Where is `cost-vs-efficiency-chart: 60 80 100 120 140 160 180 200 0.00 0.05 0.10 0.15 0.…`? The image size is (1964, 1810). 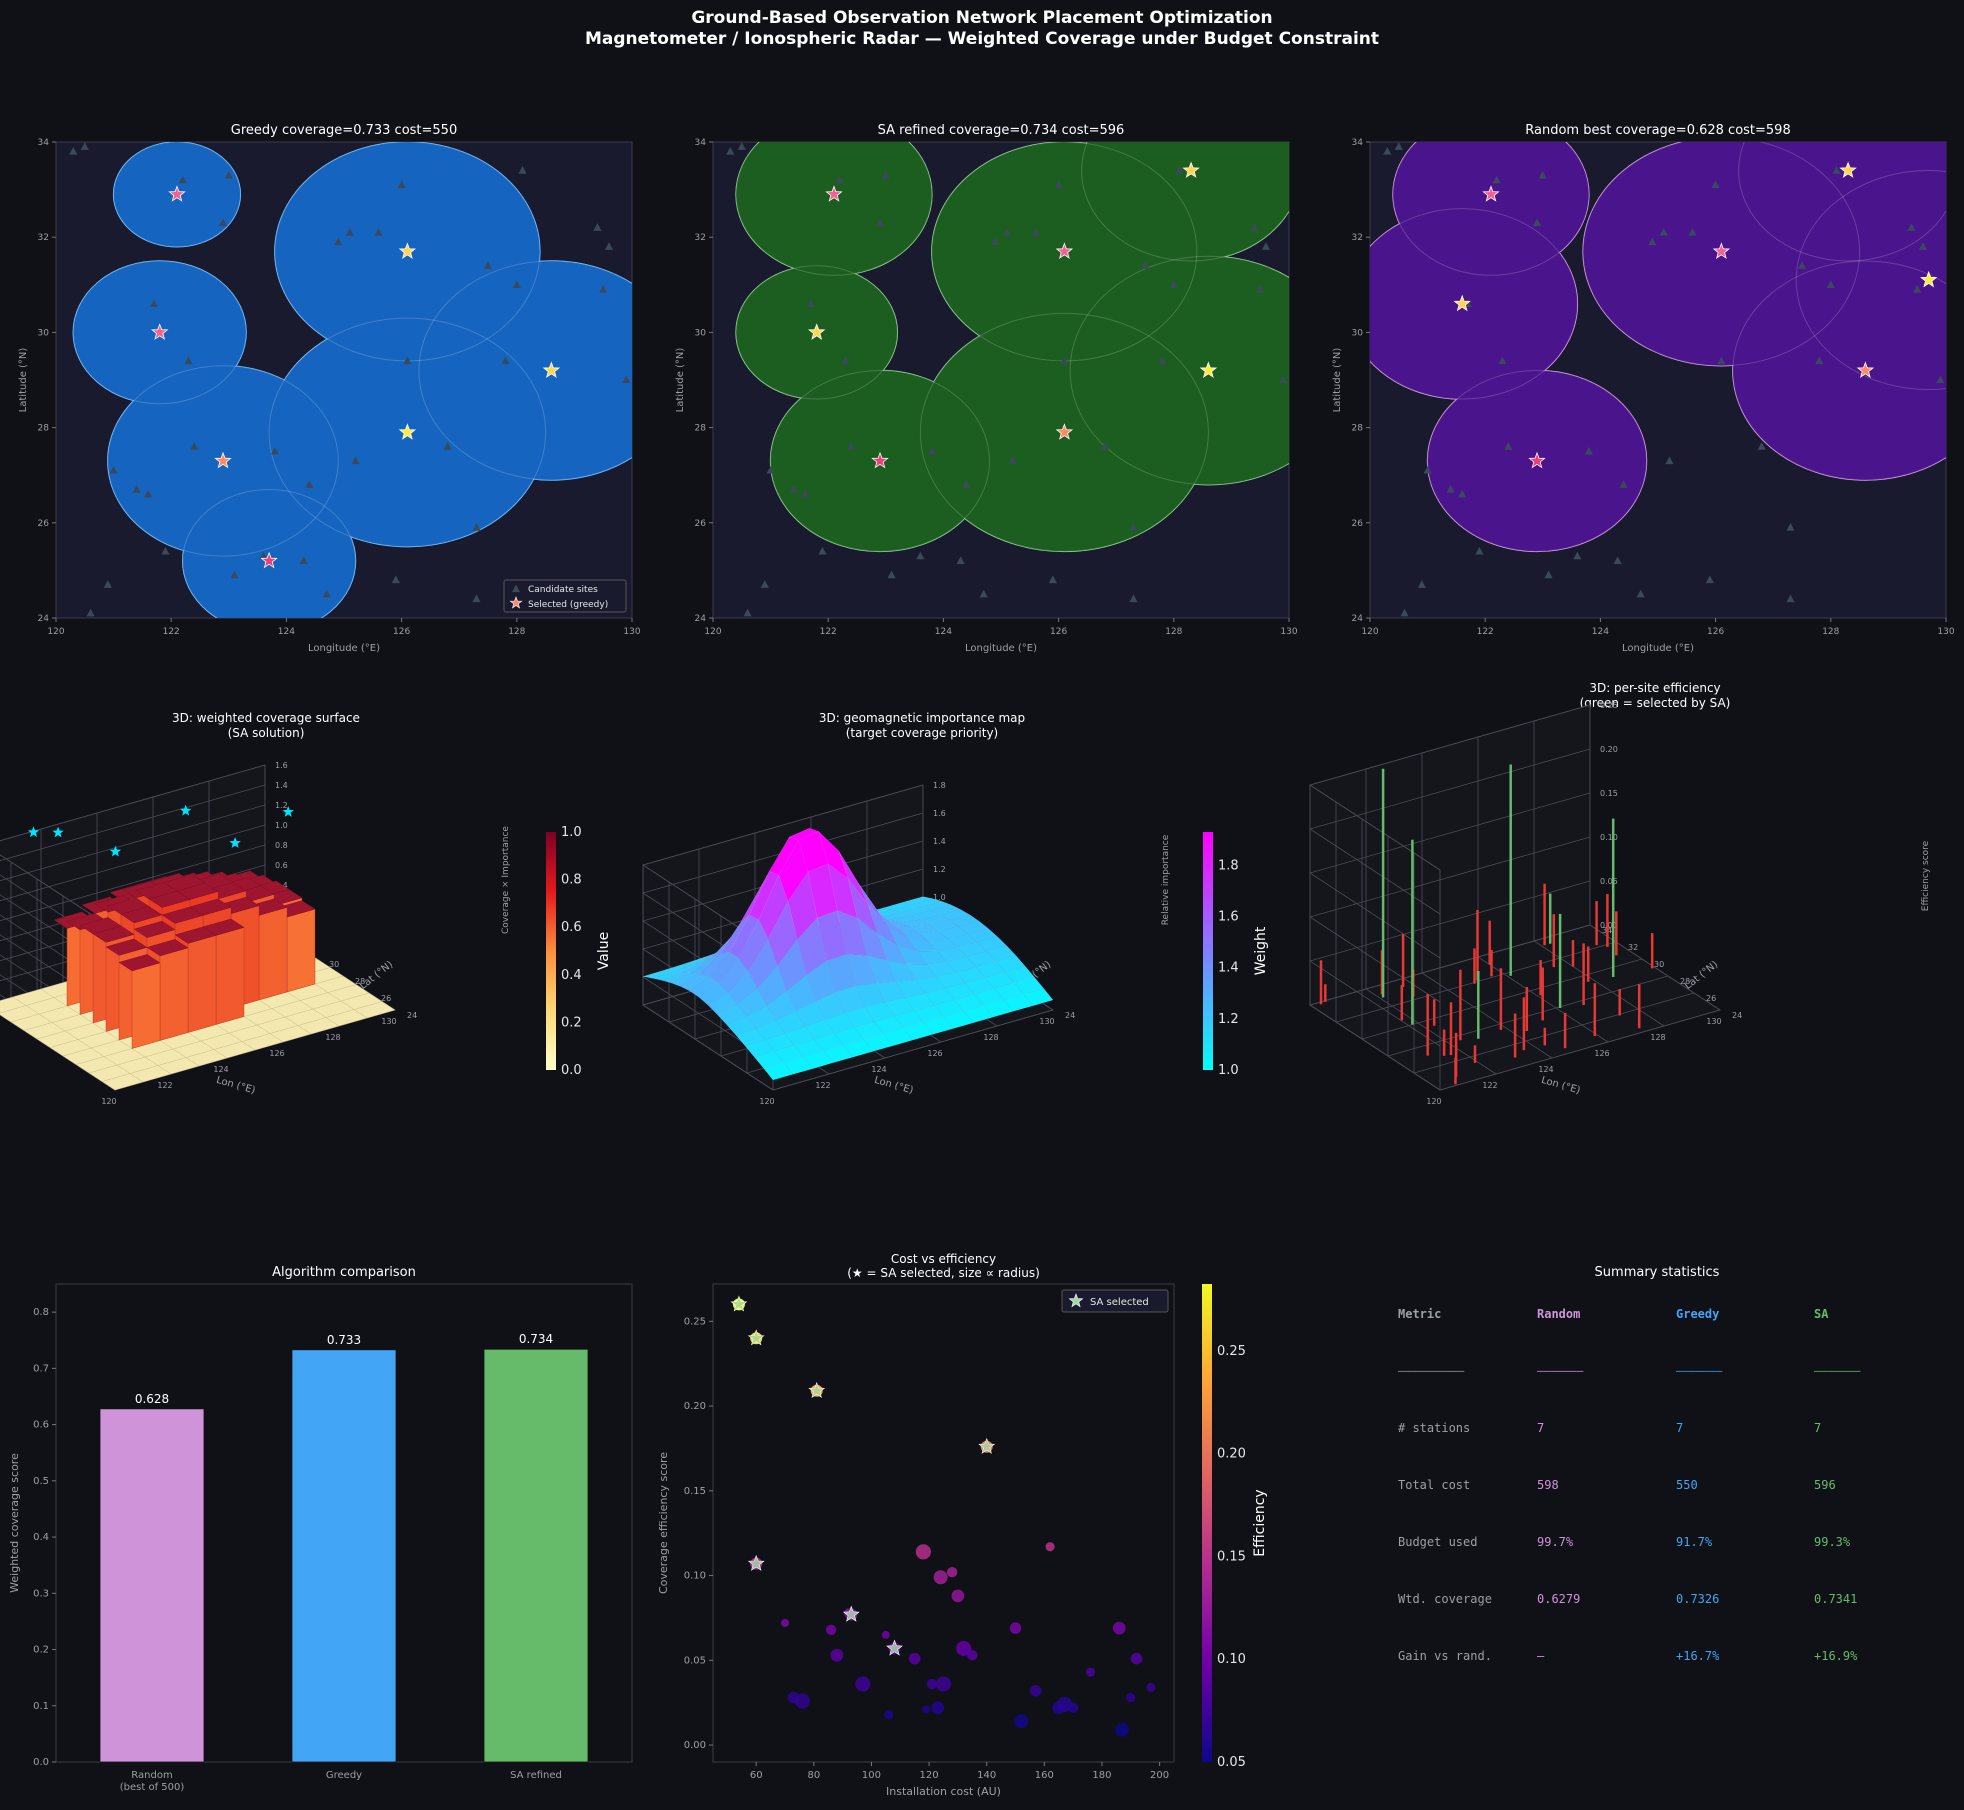
cost-vs-efficiency-chart: 60 80 100 120 140 160 180 200 0.00 0.05 0.10 0.15 0.… is located at coordinates (962, 1525).